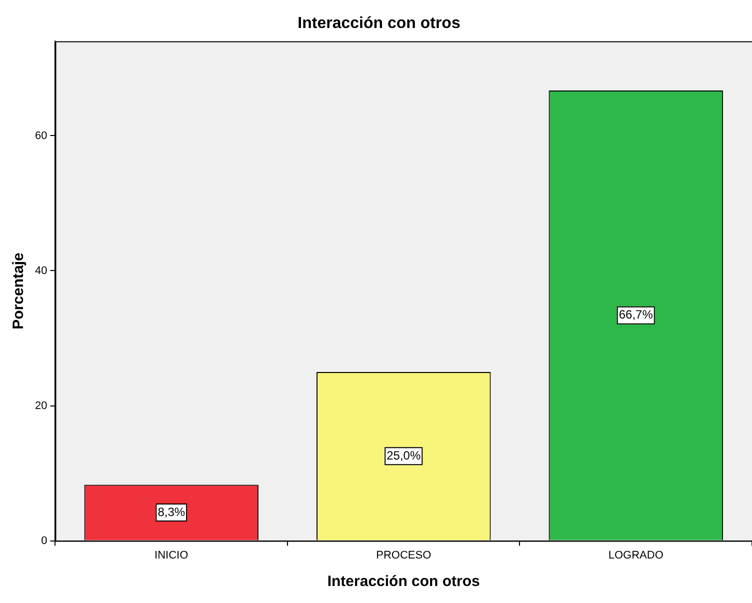 The height and width of the screenshot is (603, 752). What do you see at coordinates (41, 136) in the screenshot?
I see `y-tick-label: 60` at bounding box center [41, 136].